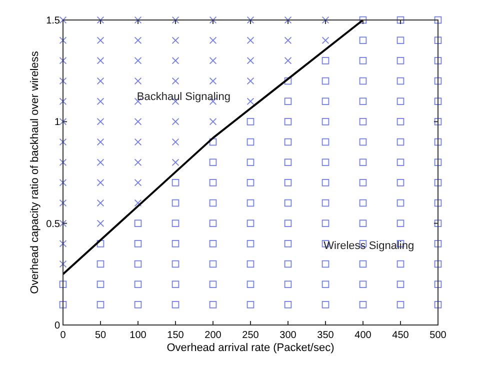  Describe the element at coordinates (53, 21) in the screenshot. I see `y-tick-label: 1.5` at that location.